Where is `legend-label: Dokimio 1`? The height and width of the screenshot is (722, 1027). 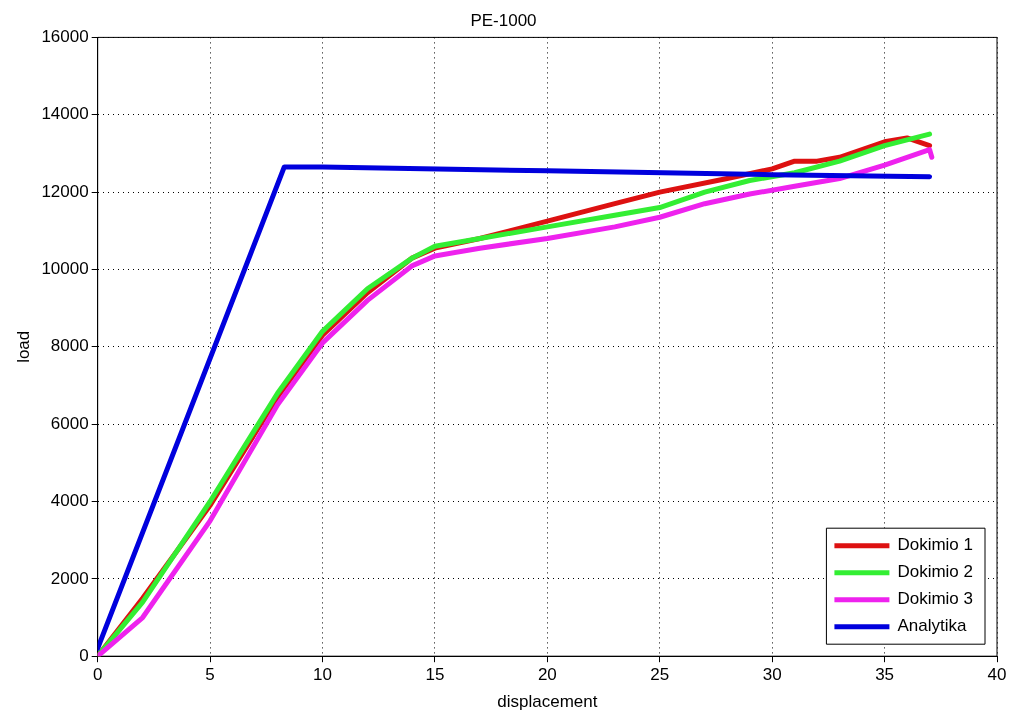 legend-label: Dokimio 1 is located at coordinates (935, 545).